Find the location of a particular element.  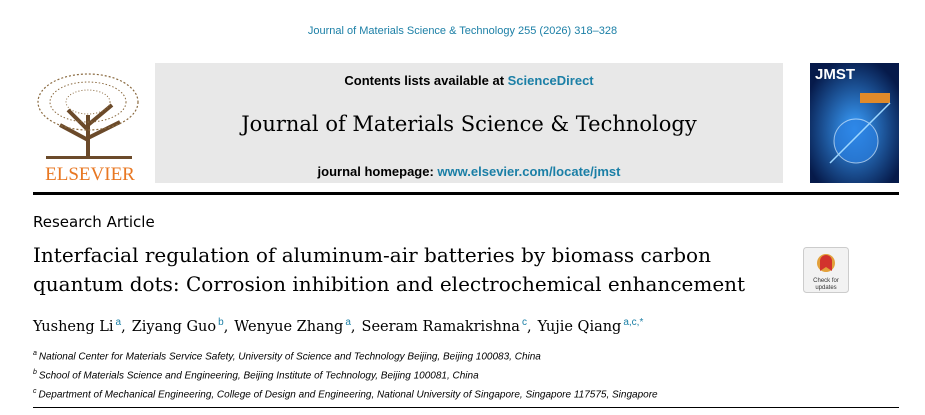

sciencedirect-link: ScienceDirect is located at coordinates (550, 80).